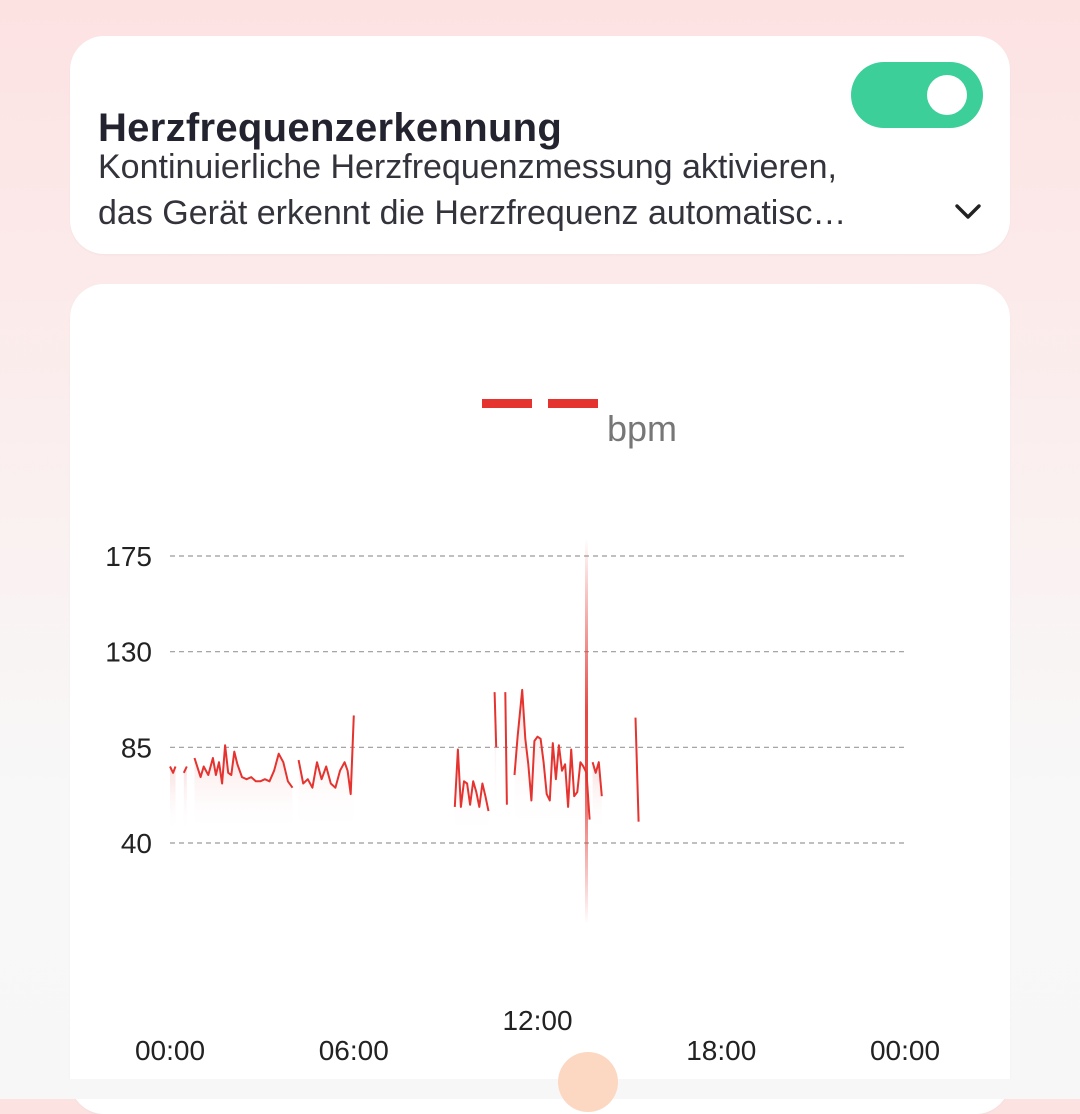  I want to click on y-tick-label: 130, so click(128, 652).